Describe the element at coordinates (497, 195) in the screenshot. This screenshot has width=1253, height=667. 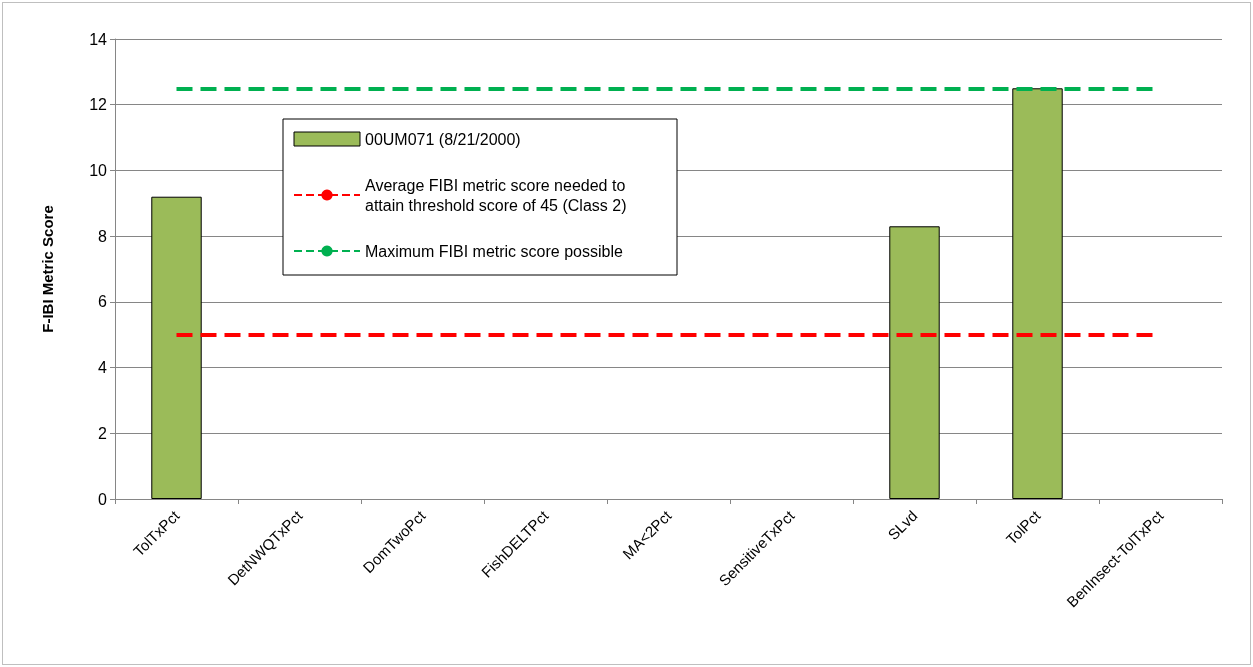
I see `legend-label: Average FIBI metric score needed to attain threshold score of 45 (Class 2)` at that location.